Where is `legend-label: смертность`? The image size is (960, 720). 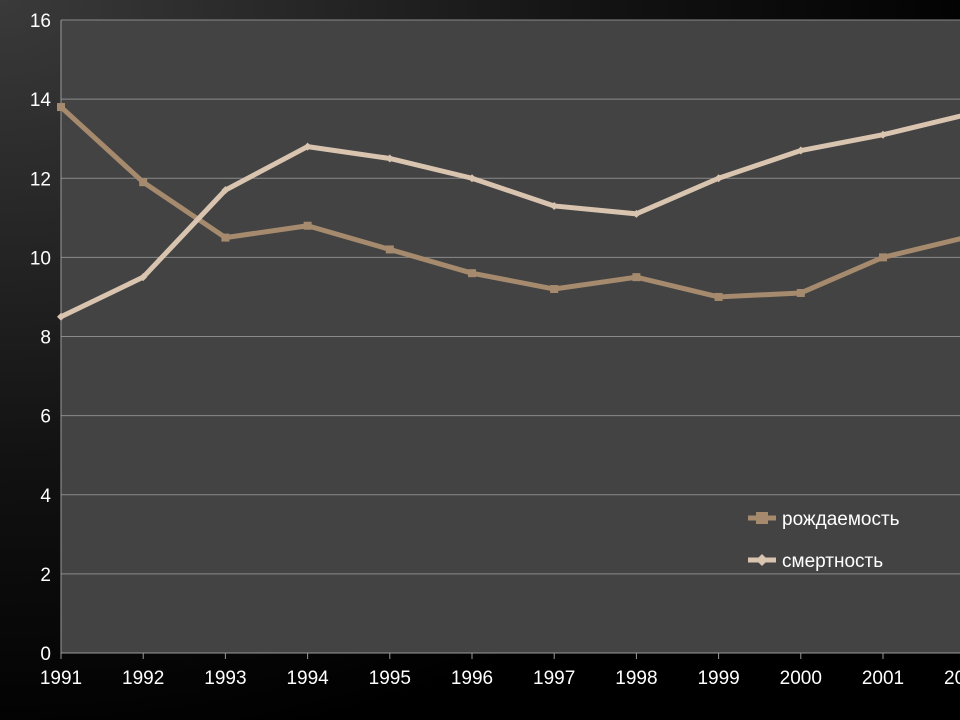
legend-label: смертность is located at coordinates (832, 561).